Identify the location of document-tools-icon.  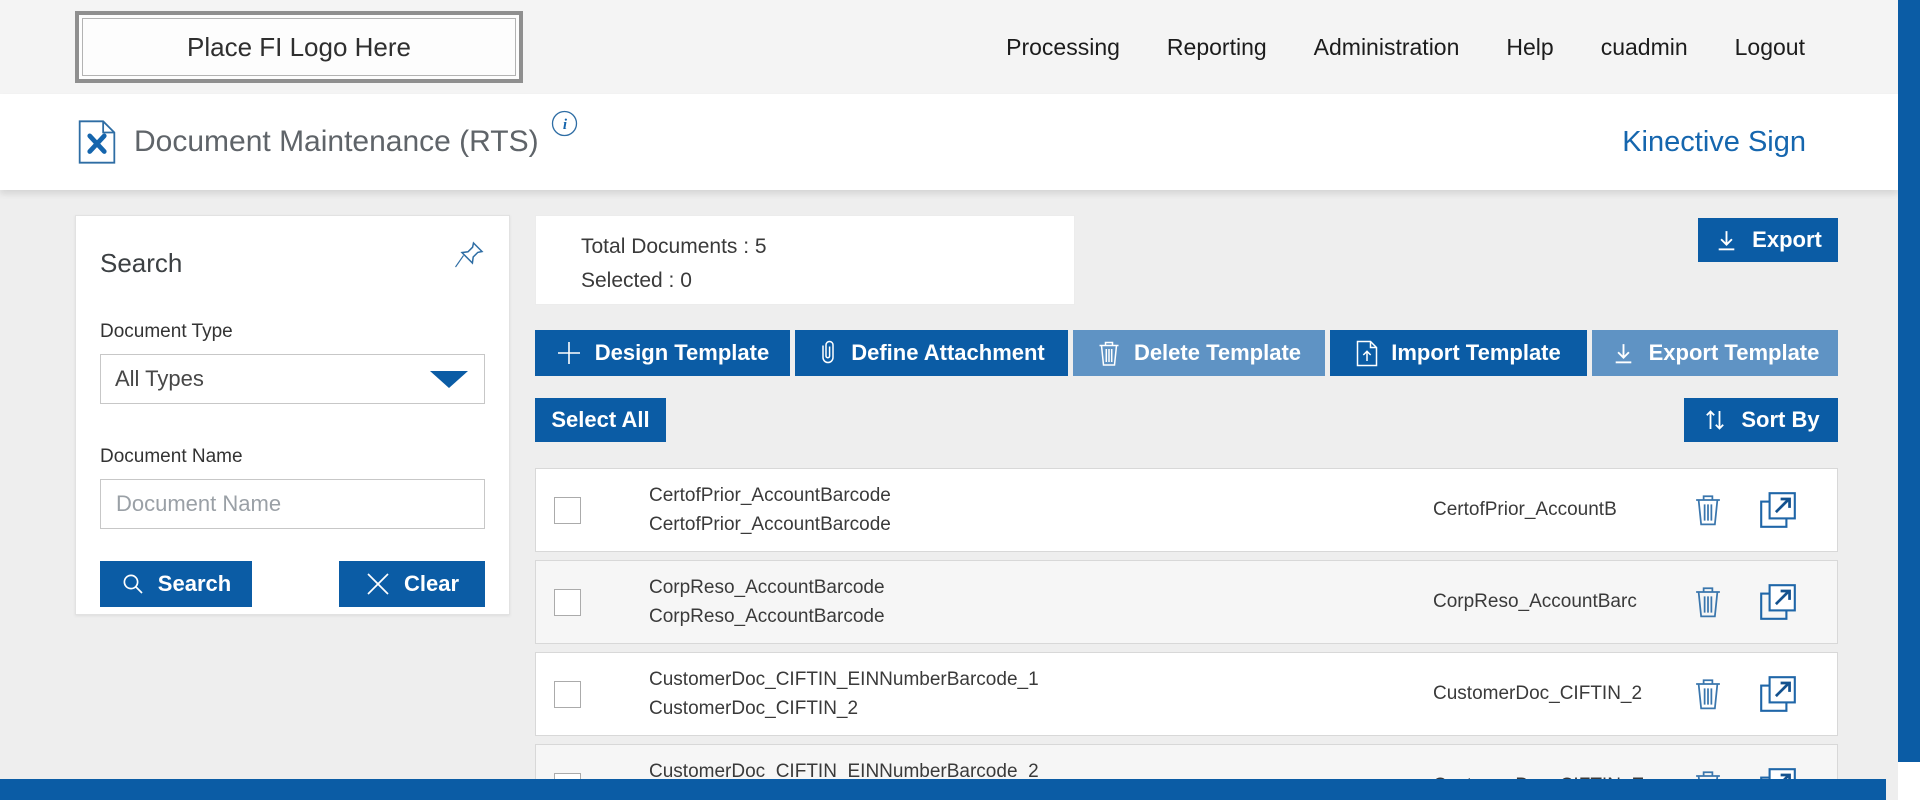
(97, 142).